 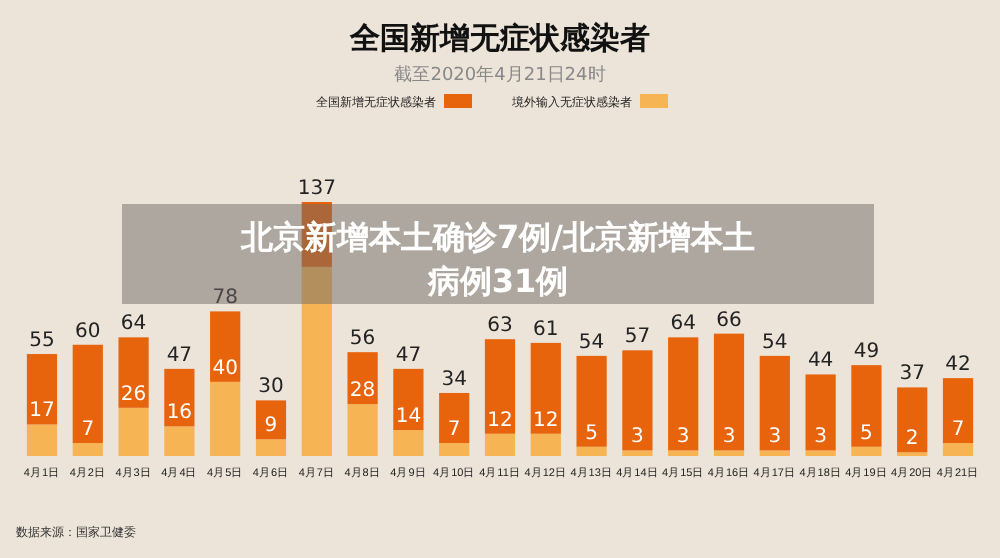 What do you see at coordinates (454, 379) in the screenshot?
I see `total-label: 34` at bounding box center [454, 379].